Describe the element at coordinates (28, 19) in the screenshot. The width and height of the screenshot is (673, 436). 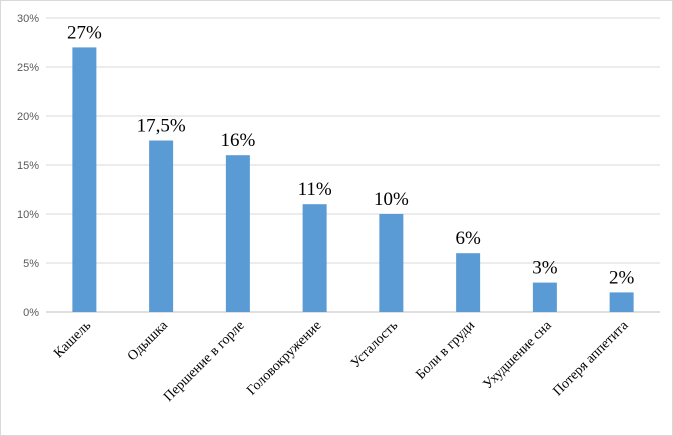
I see `y-tick-label: 30%` at that location.